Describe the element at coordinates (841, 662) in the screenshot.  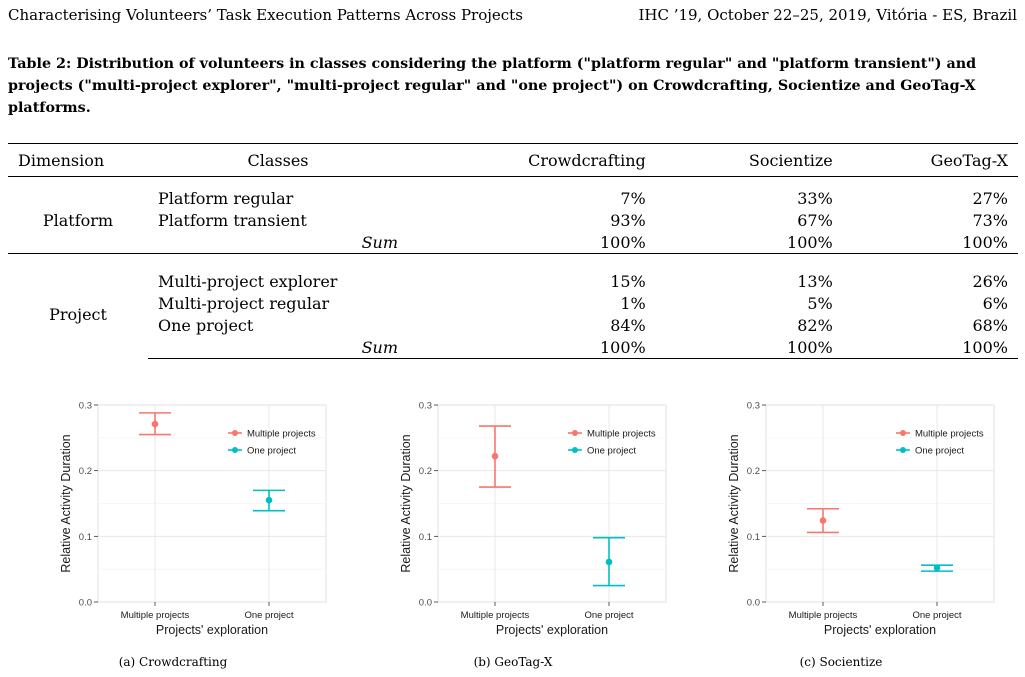
I see `subfigure-caption: (c) Socientize` at that location.